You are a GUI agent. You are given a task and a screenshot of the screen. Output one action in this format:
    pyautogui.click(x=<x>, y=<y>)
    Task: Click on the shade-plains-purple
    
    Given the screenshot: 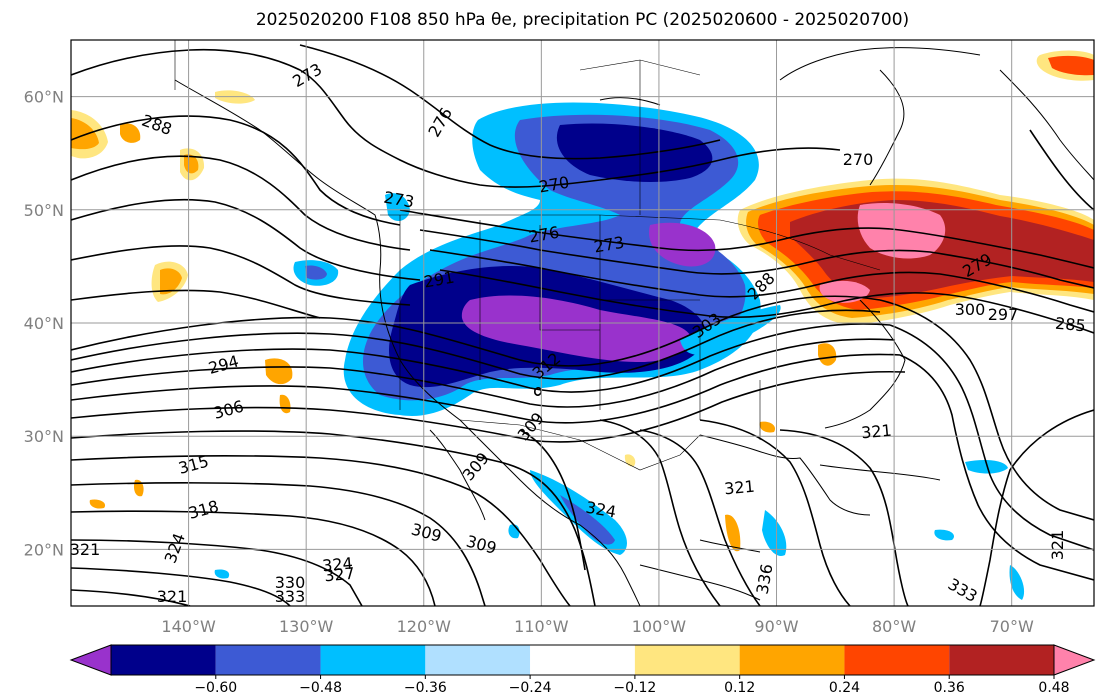 What is the action you would take?
    pyautogui.click(x=682, y=244)
    